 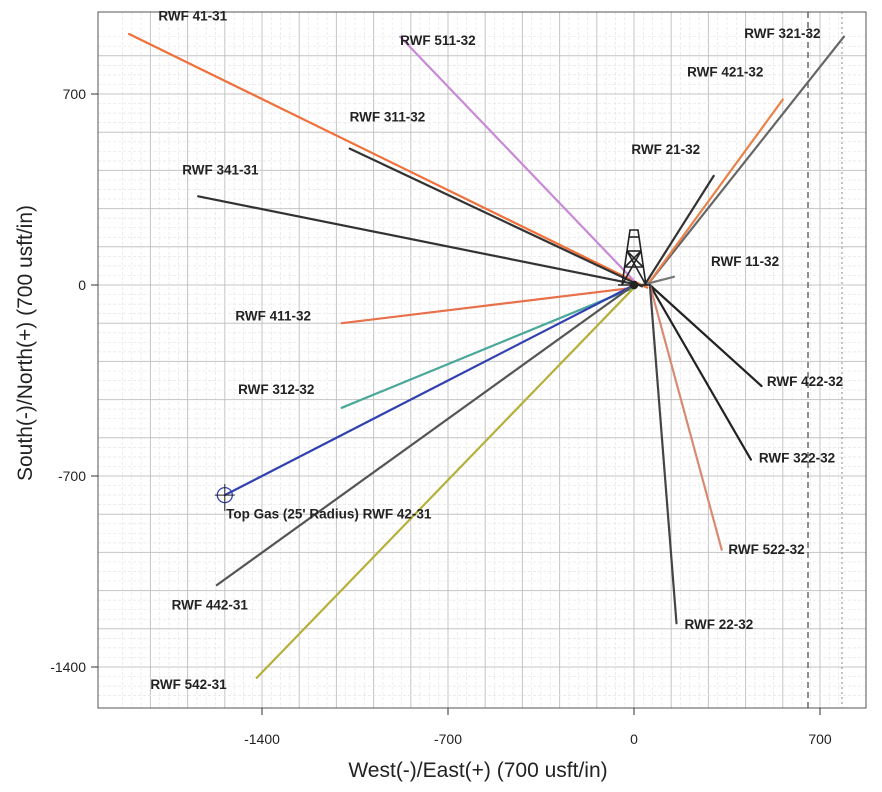 I want to click on well-label: RWF 21-32, so click(x=665, y=149).